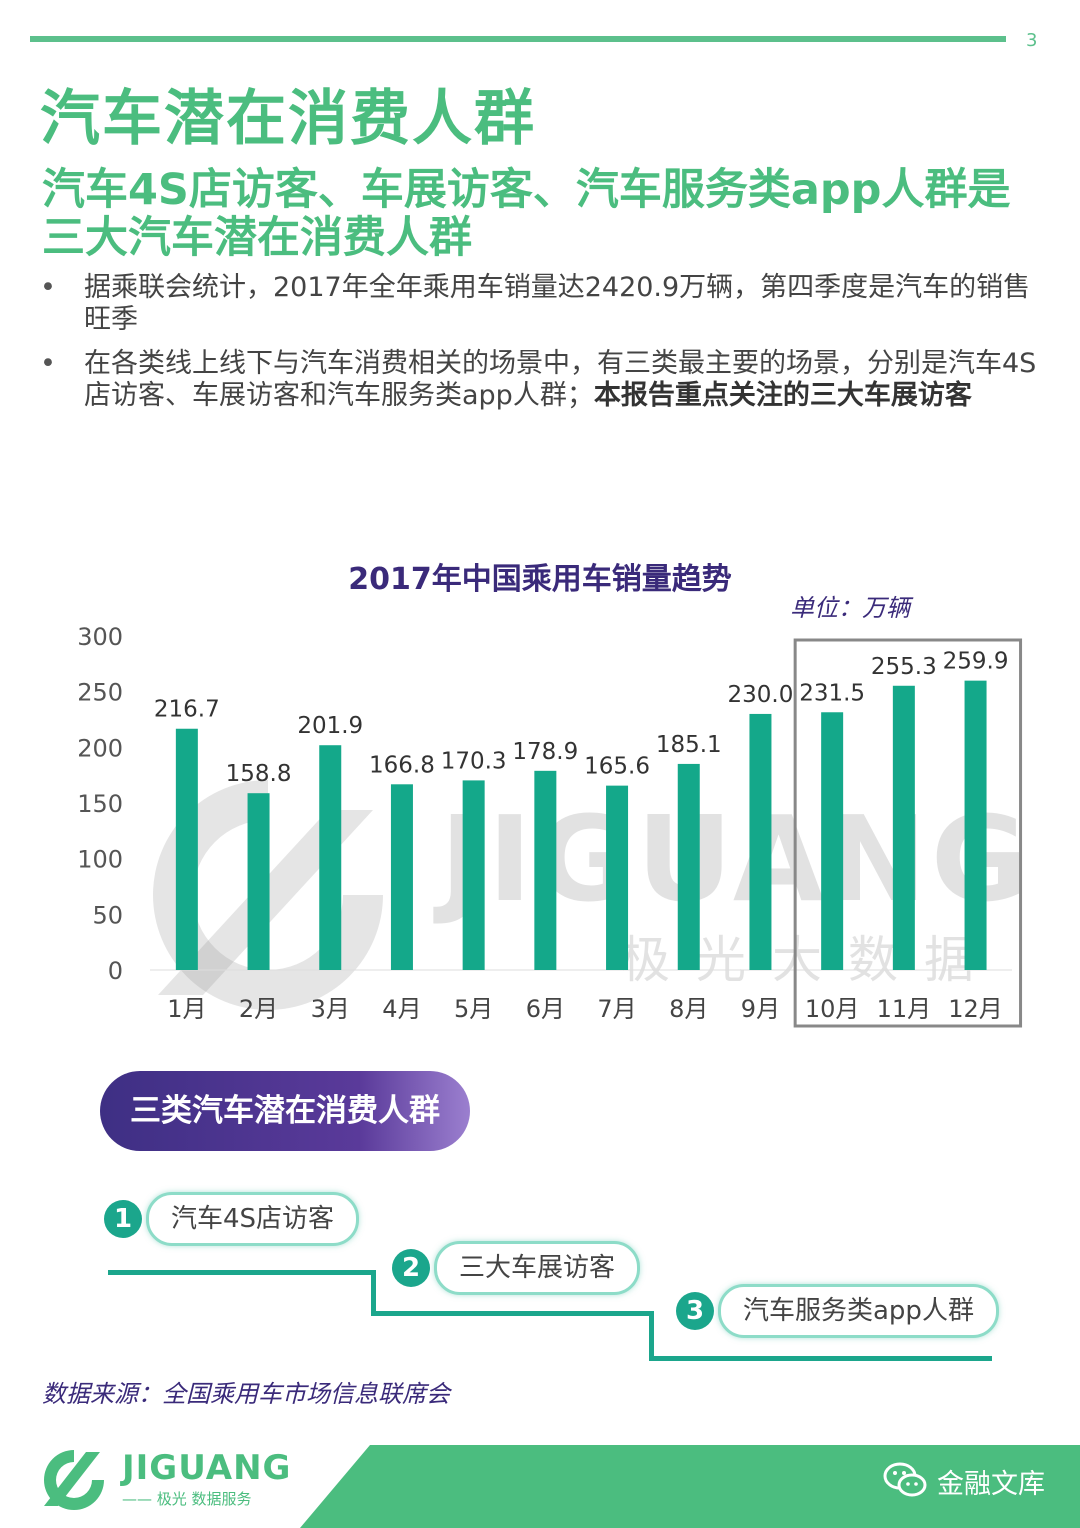 This screenshot has width=1080, height=1528. Describe the element at coordinates (74, 1480) in the screenshot. I see `jiguang-logo-icon` at that location.